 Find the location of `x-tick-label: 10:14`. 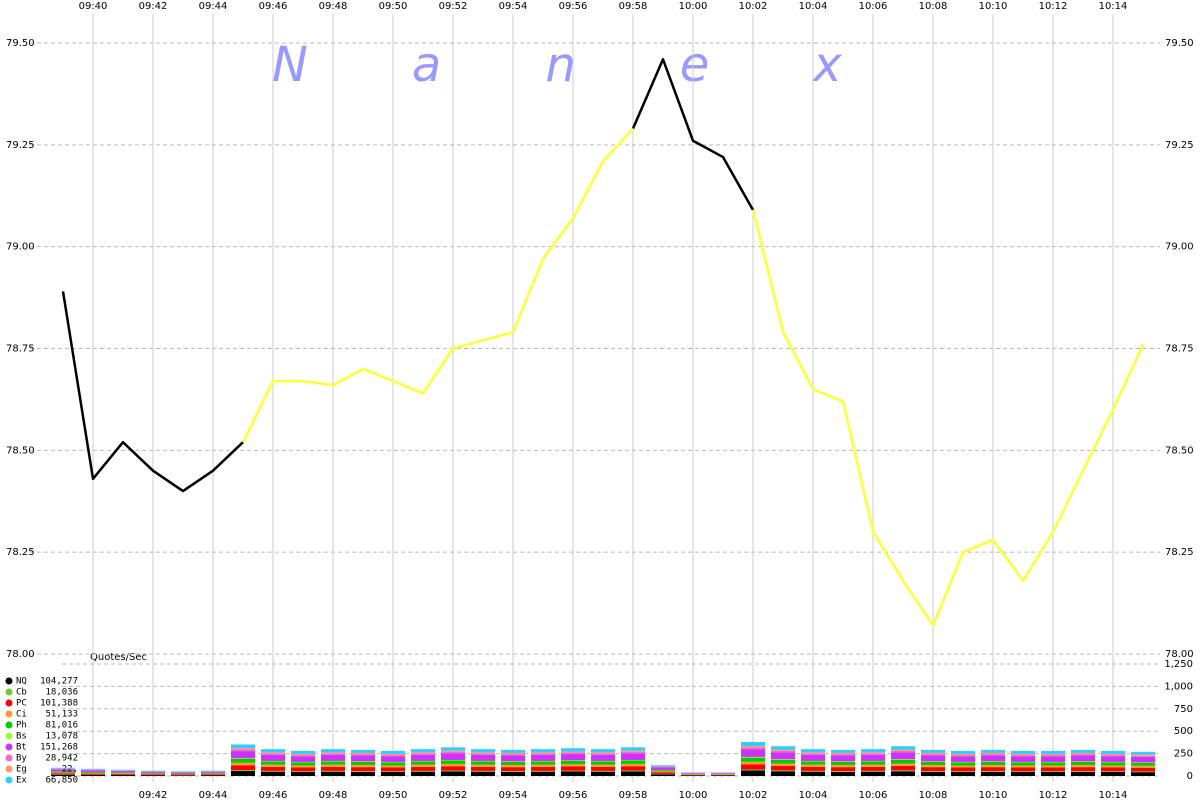

x-tick-label: 10:14 is located at coordinates (1113, 6).